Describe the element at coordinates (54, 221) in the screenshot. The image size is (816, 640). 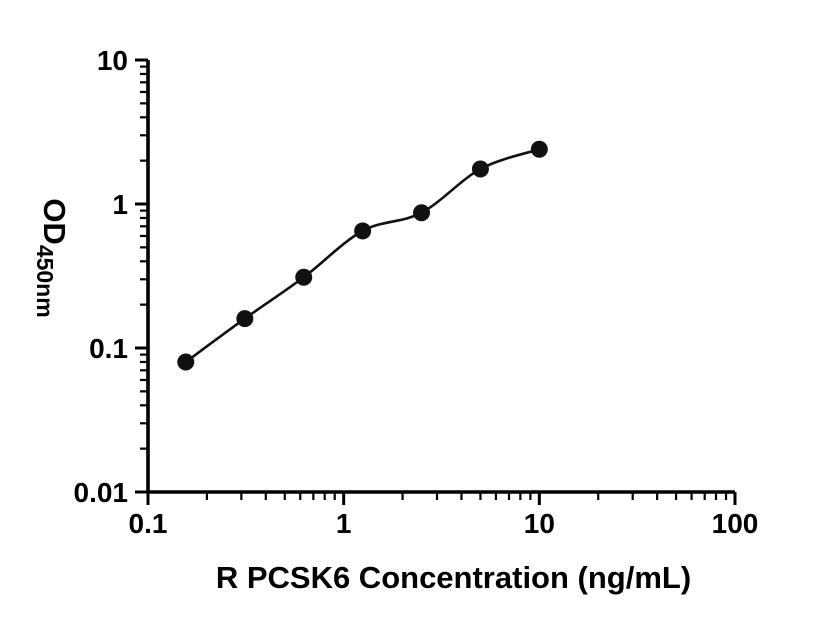
I see `y-axis-title-main: OD` at that location.